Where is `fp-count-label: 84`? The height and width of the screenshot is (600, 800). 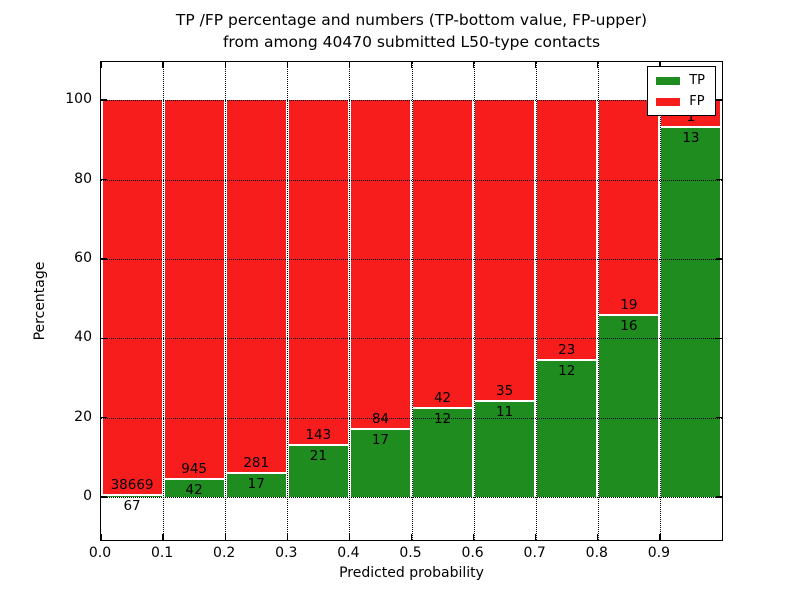
fp-count-label: 84 is located at coordinates (380, 419).